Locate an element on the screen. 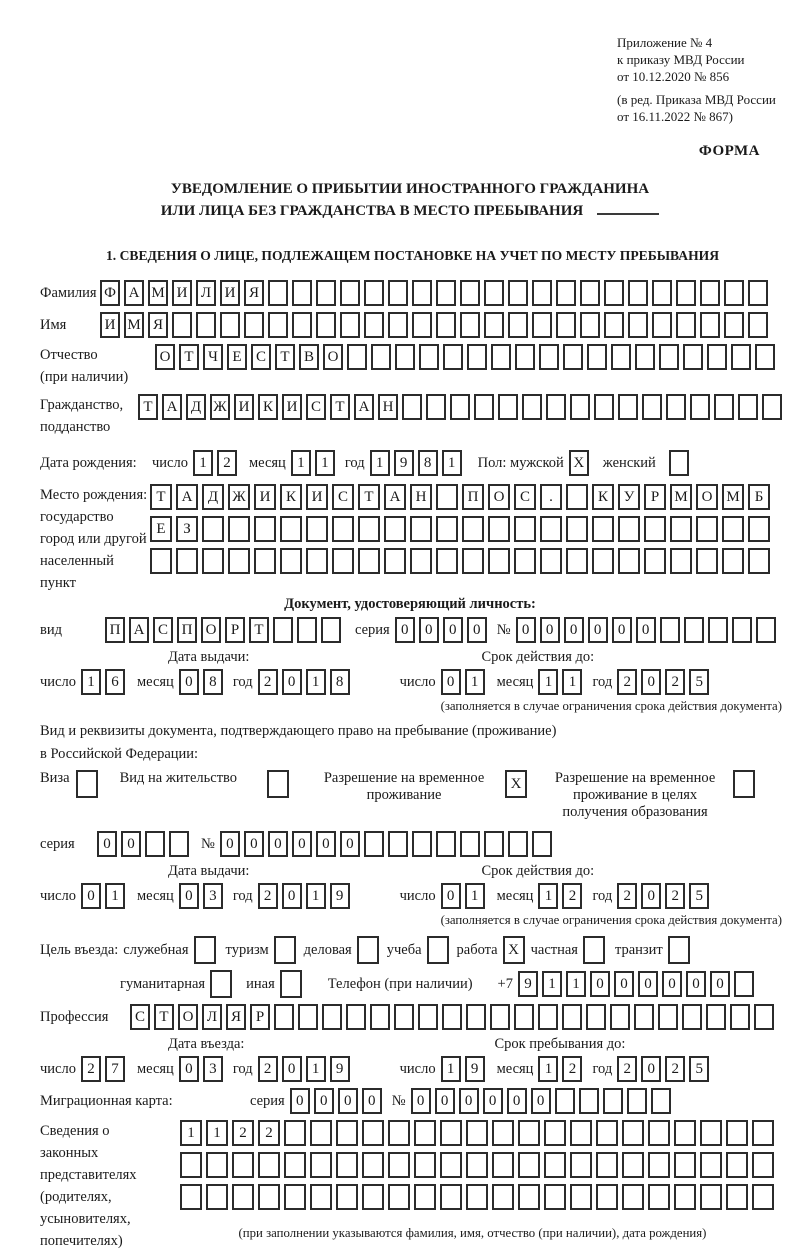  purpose-study-checkbox is located at coordinates (437, 950).